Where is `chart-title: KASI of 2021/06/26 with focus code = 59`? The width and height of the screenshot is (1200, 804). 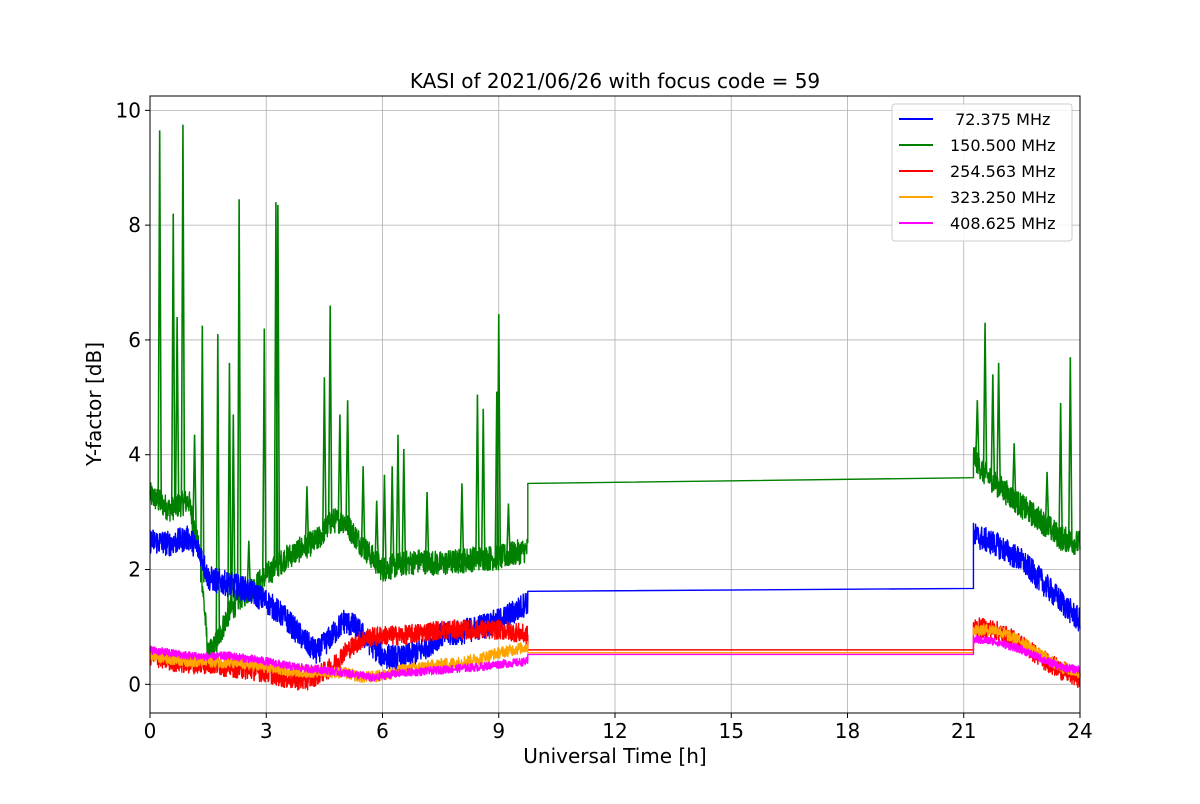
chart-title: KASI of 2021/06/26 with focus code = 59 is located at coordinates (615, 81).